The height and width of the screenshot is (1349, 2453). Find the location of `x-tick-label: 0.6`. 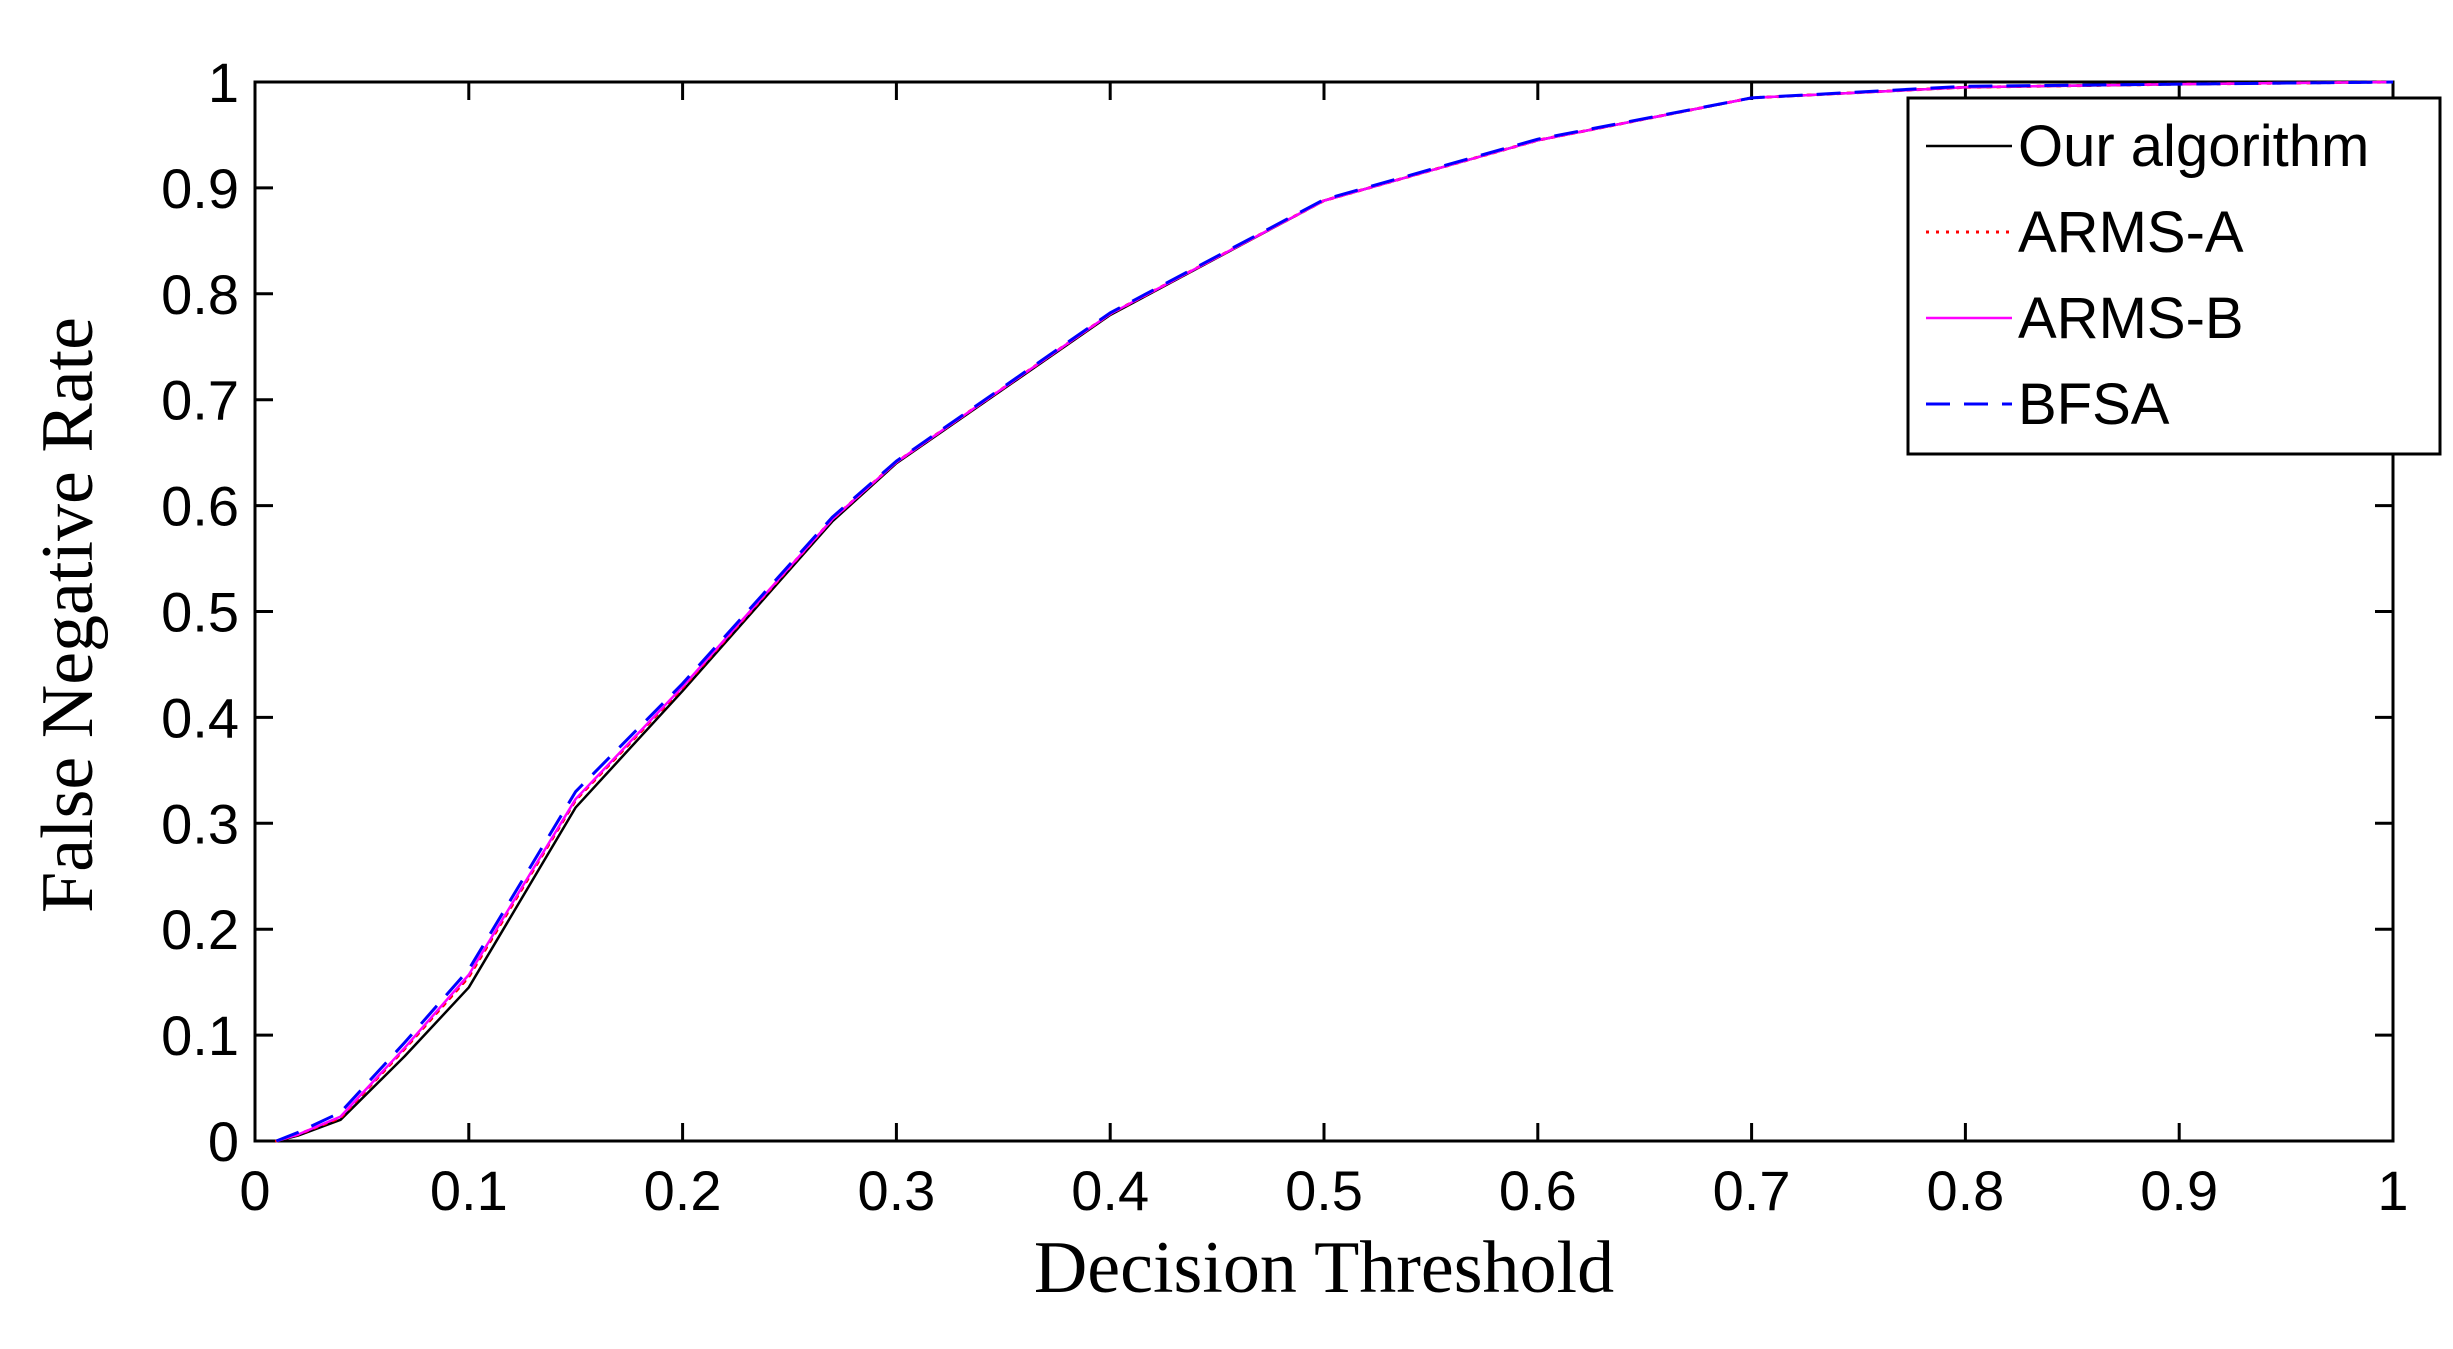

x-tick-label: 0.6 is located at coordinates (1538, 1190).